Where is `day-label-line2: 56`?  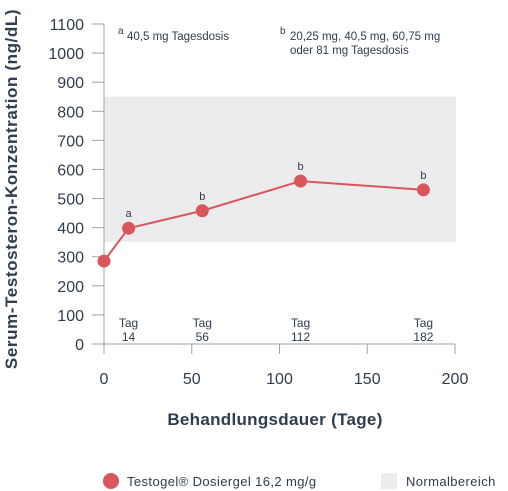
day-label-line2: 56 is located at coordinates (203, 337).